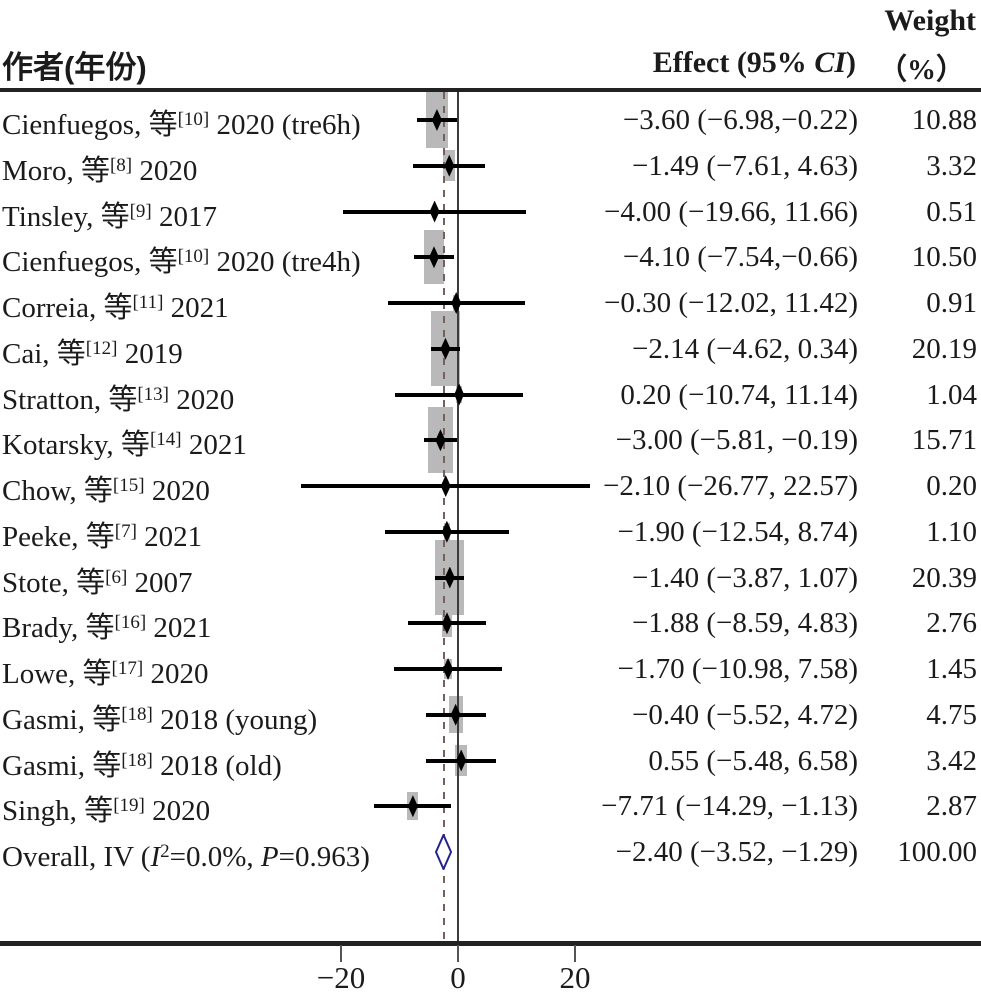  I want to click on weight-value: 0.91, so click(951, 303).